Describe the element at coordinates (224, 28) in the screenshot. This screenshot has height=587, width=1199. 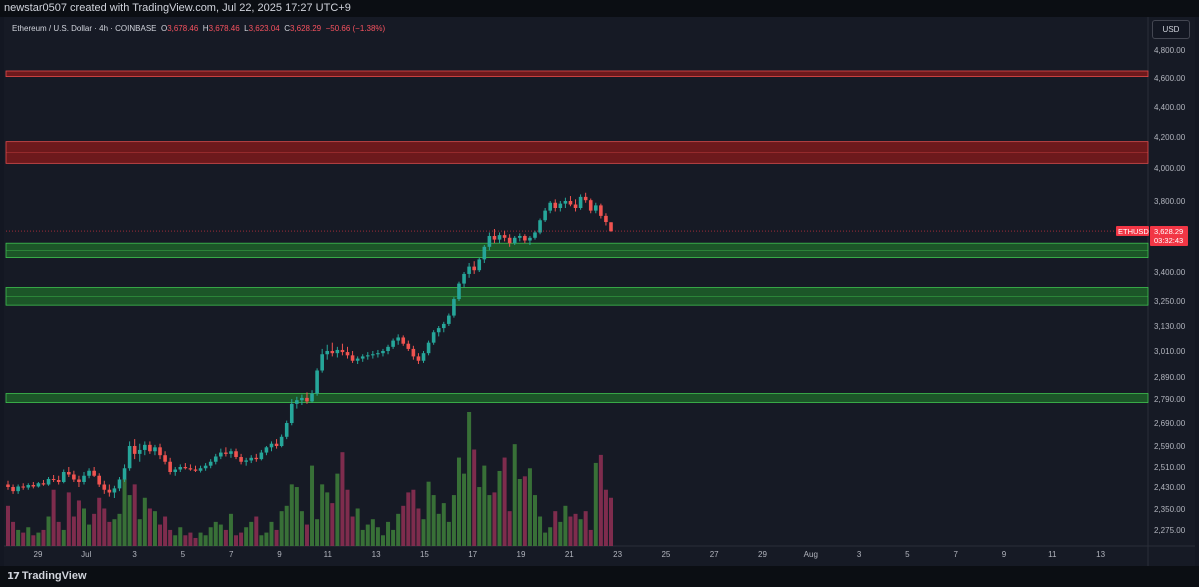
I see `high-value: 3,678.46` at that location.